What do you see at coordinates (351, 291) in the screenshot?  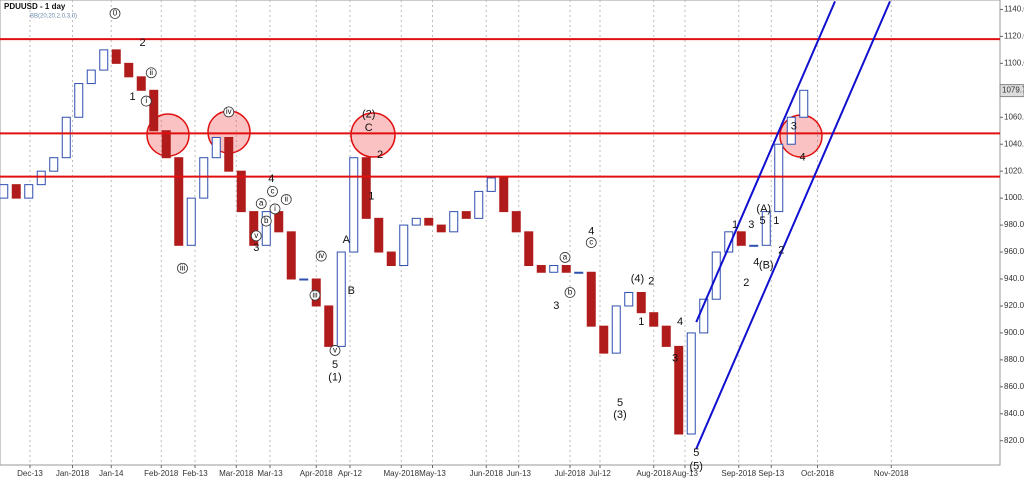 I see `wave-label: B` at bounding box center [351, 291].